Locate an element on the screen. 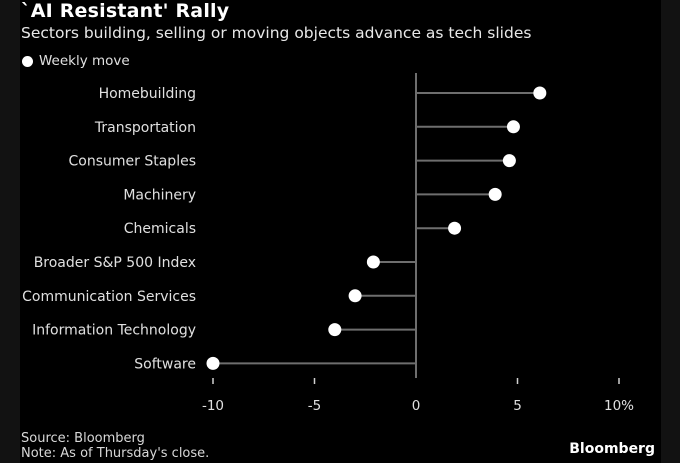 This screenshot has height=463, width=680. data-row: Homebuilding is located at coordinates (323, 94).